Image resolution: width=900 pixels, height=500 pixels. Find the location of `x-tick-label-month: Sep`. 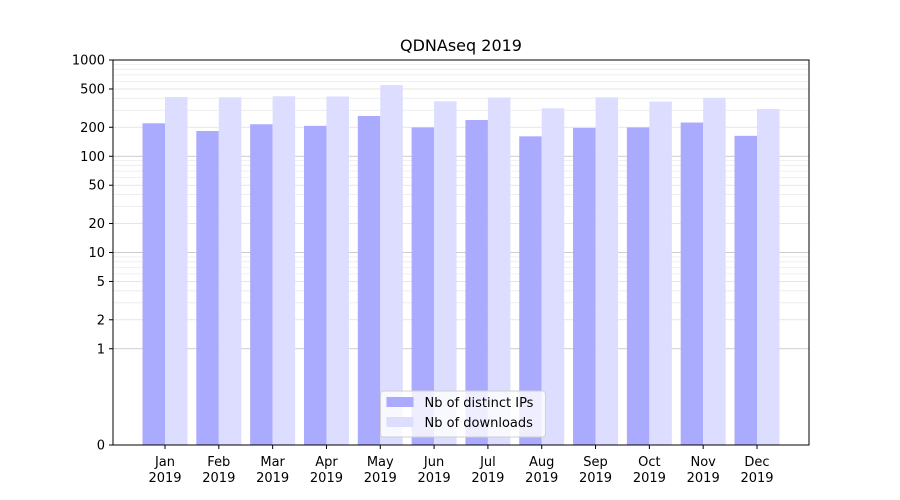

x-tick-label-month: Sep is located at coordinates (595, 462).